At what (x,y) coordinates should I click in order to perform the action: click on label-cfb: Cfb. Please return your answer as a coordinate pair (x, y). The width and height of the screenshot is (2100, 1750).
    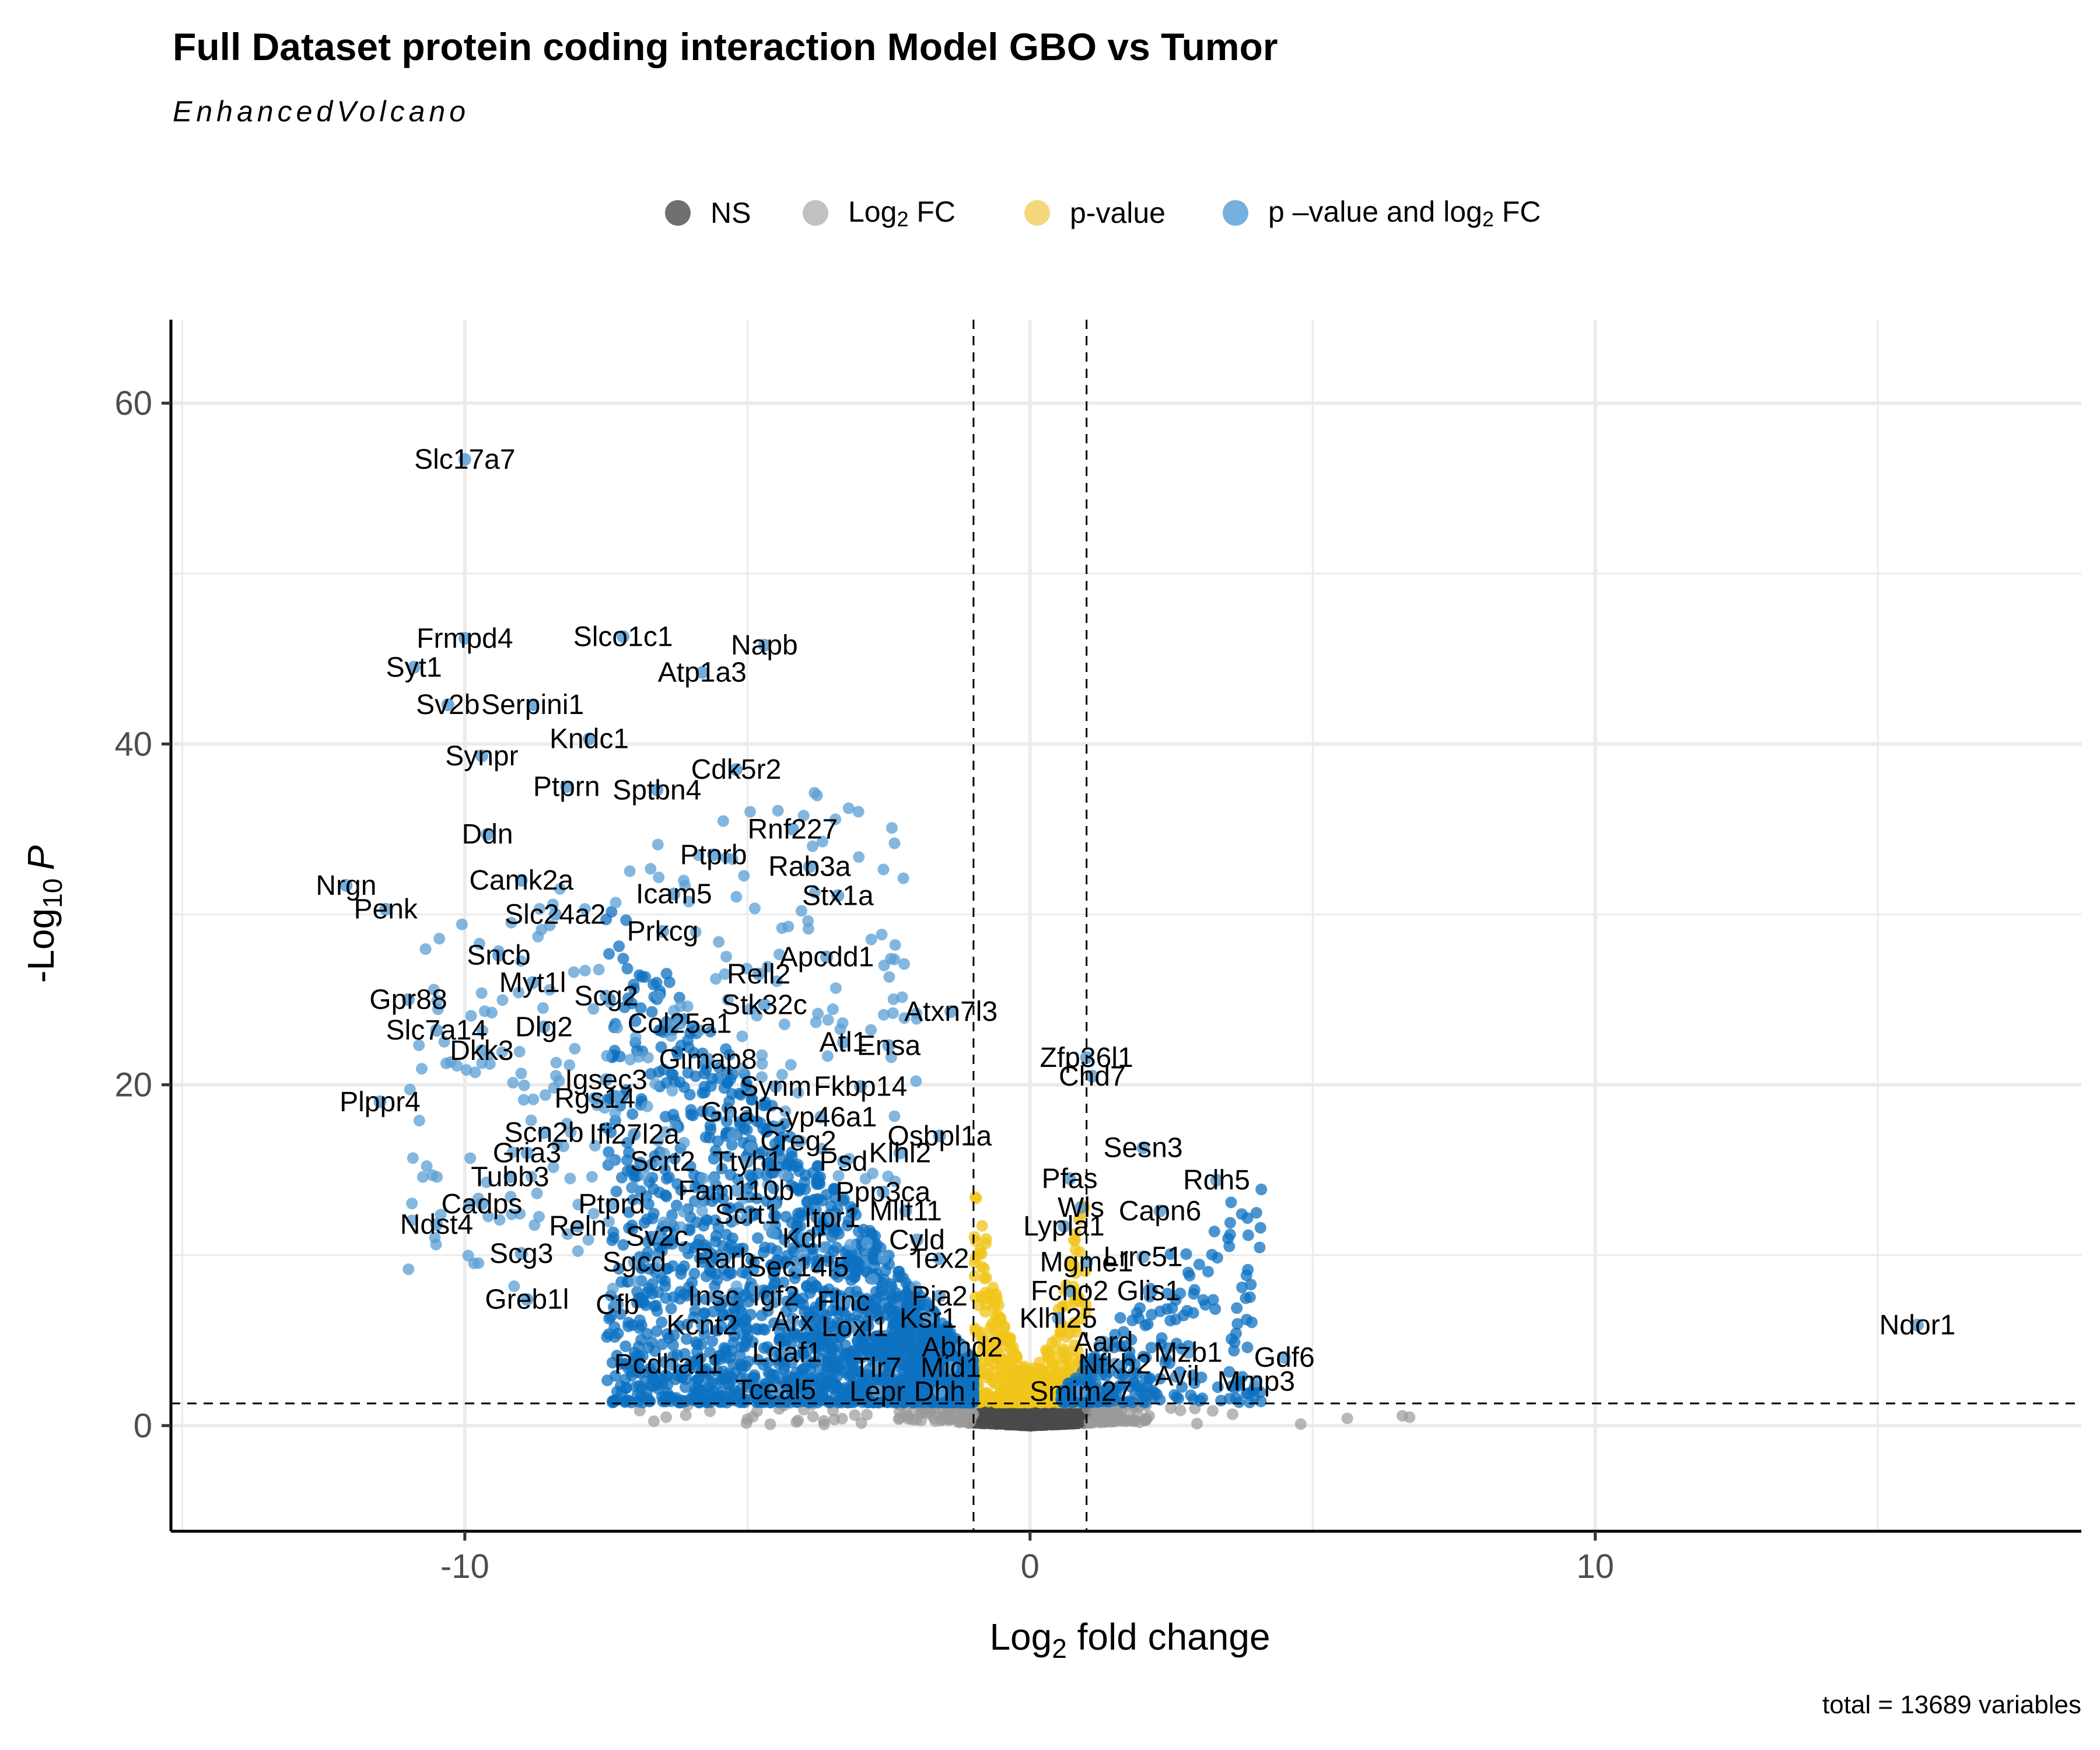
    Looking at the image, I should click on (617, 1304).